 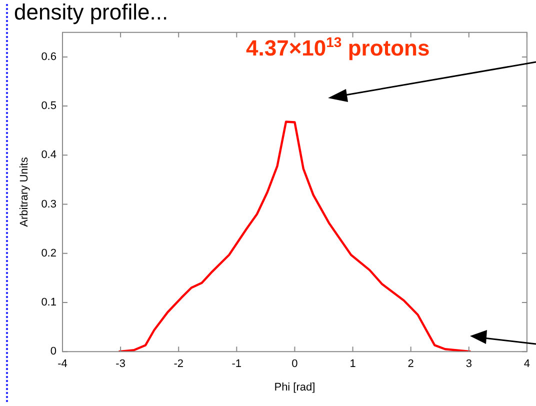 I want to click on y-tick-label: 0.6, so click(x=48, y=56).